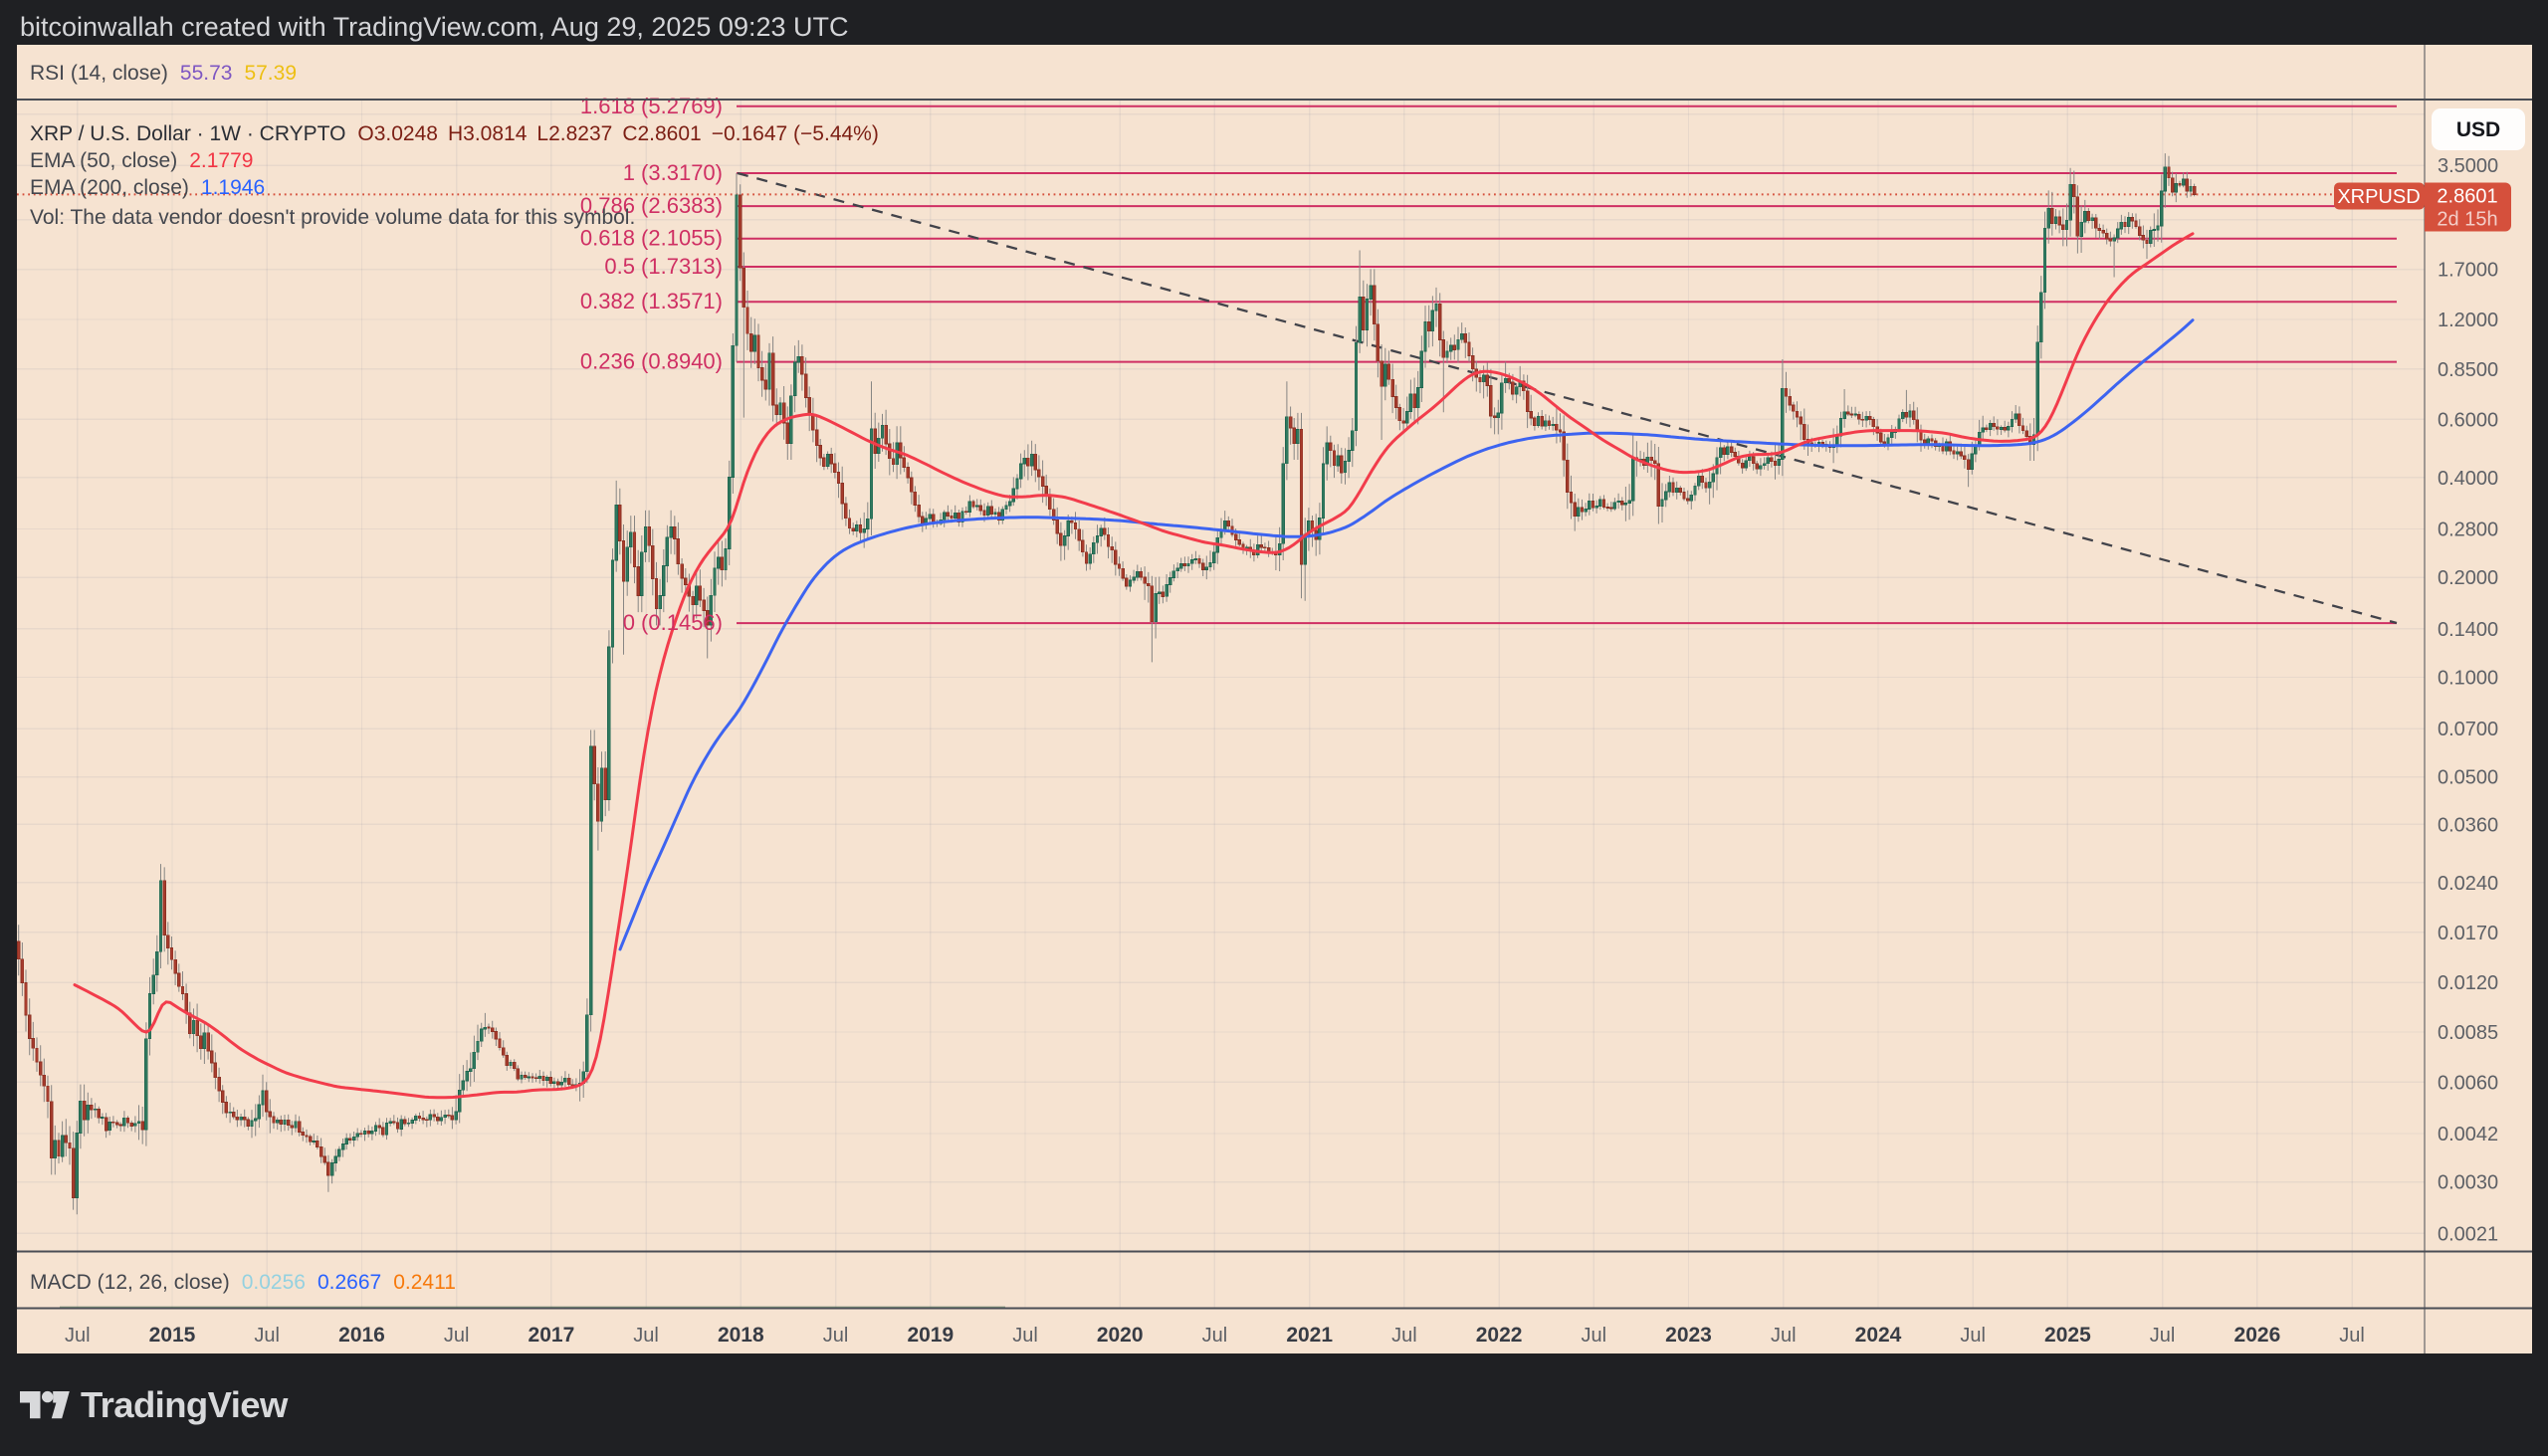  What do you see at coordinates (651, 205) in the screenshot?
I see `svg-text: 0.786 (2.6383)` at bounding box center [651, 205].